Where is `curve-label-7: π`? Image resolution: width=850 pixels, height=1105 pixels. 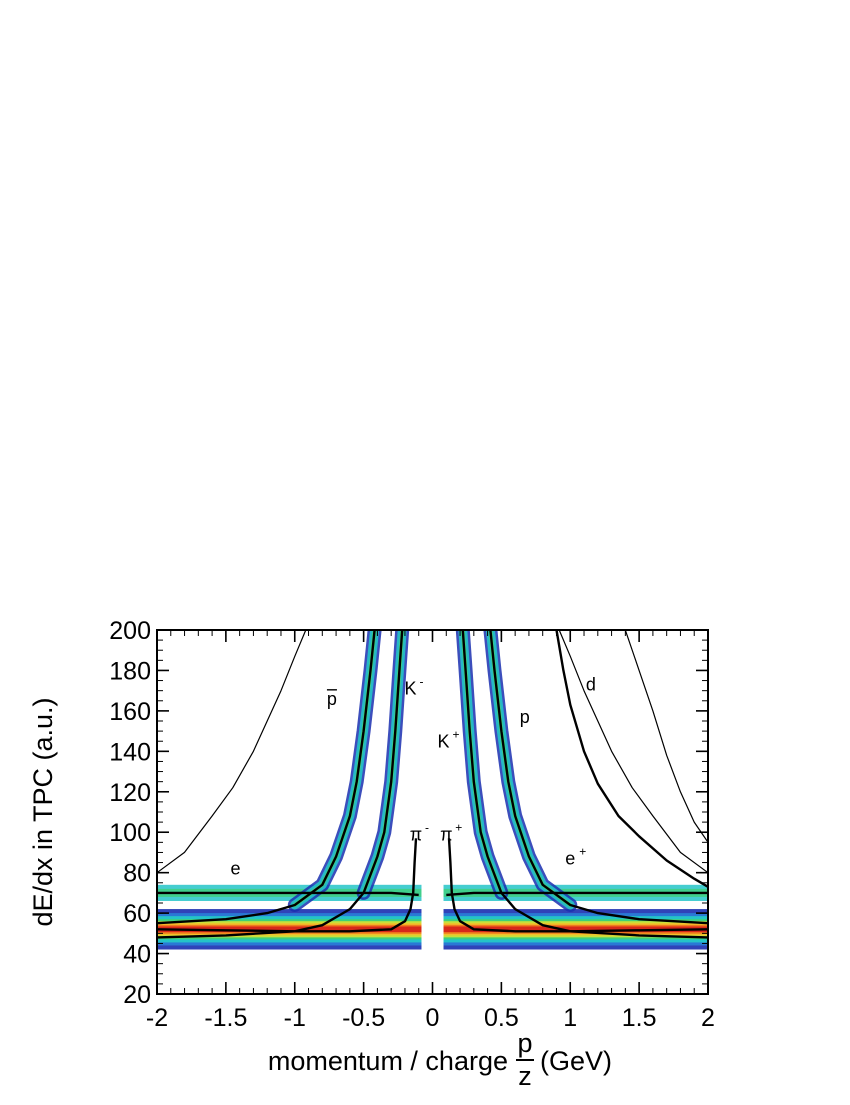 curve-label-7: π is located at coordinates (416, 834).